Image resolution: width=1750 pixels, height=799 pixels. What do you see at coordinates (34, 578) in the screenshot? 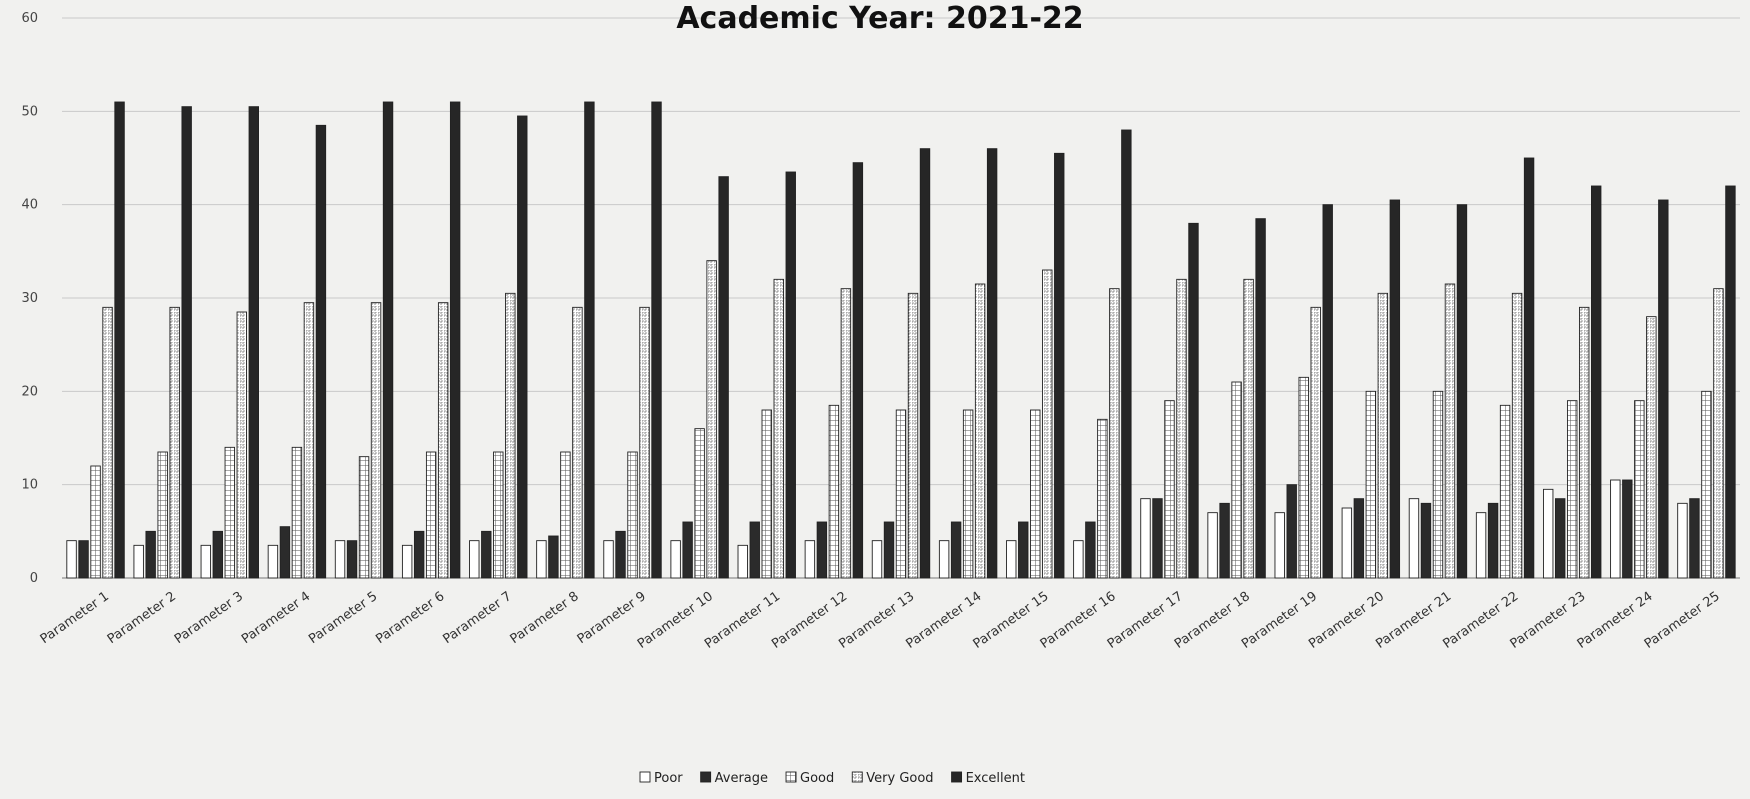
I see `y-tick-label: 0` at bounding box center [34, 578].